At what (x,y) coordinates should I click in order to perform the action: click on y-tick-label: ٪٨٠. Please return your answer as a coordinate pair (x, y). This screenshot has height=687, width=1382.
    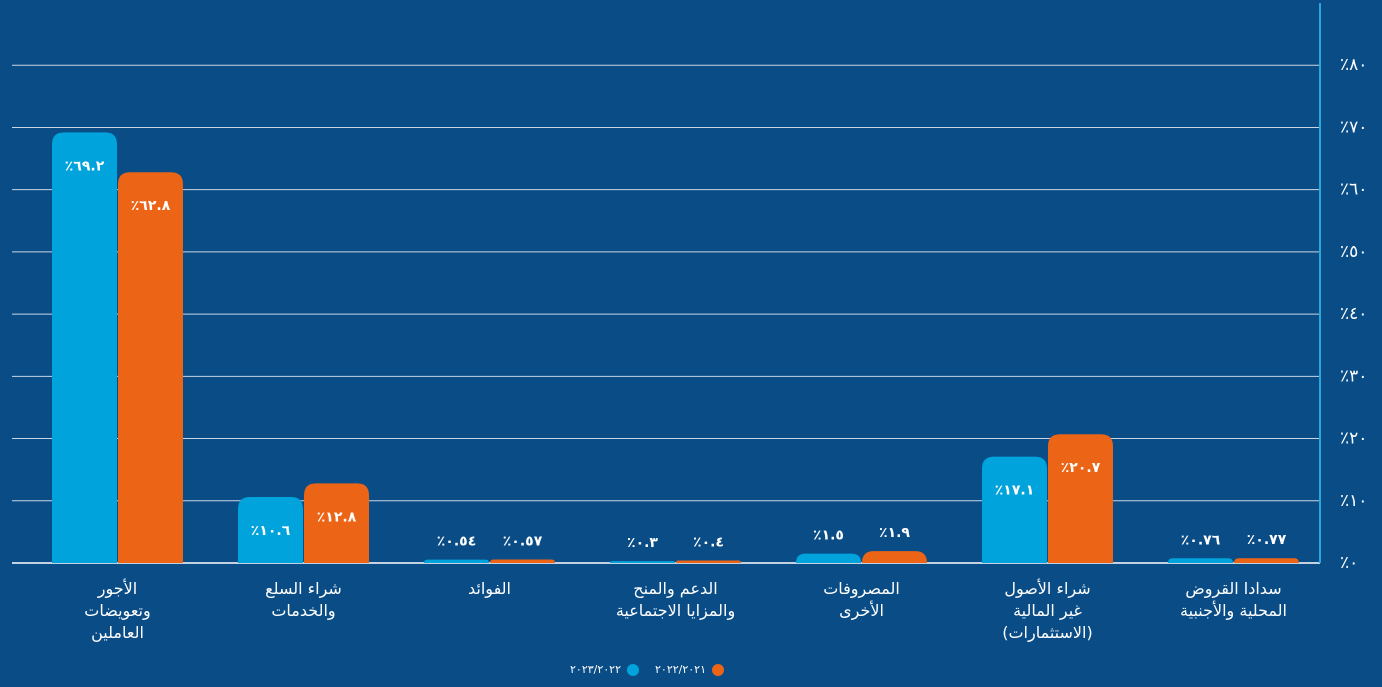
    Looking at the image, I should click on (1353, 65).